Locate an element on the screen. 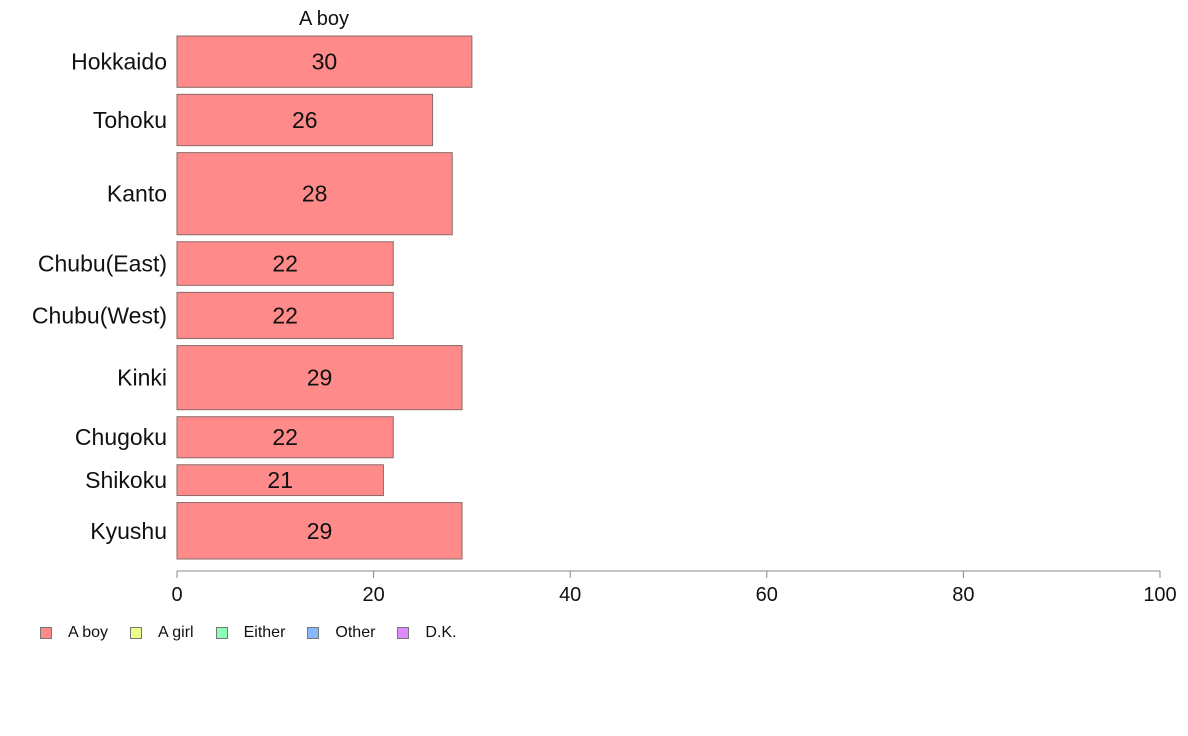  category-label: Chugoku is located at coordinates (121, 437).